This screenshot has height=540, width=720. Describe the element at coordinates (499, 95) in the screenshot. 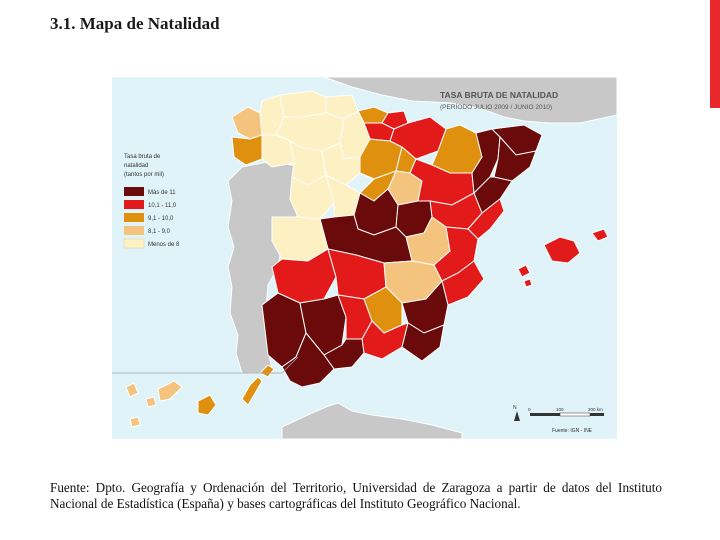

I see `map-title: TASA BRUTA DE NATALIDAD` at that location.